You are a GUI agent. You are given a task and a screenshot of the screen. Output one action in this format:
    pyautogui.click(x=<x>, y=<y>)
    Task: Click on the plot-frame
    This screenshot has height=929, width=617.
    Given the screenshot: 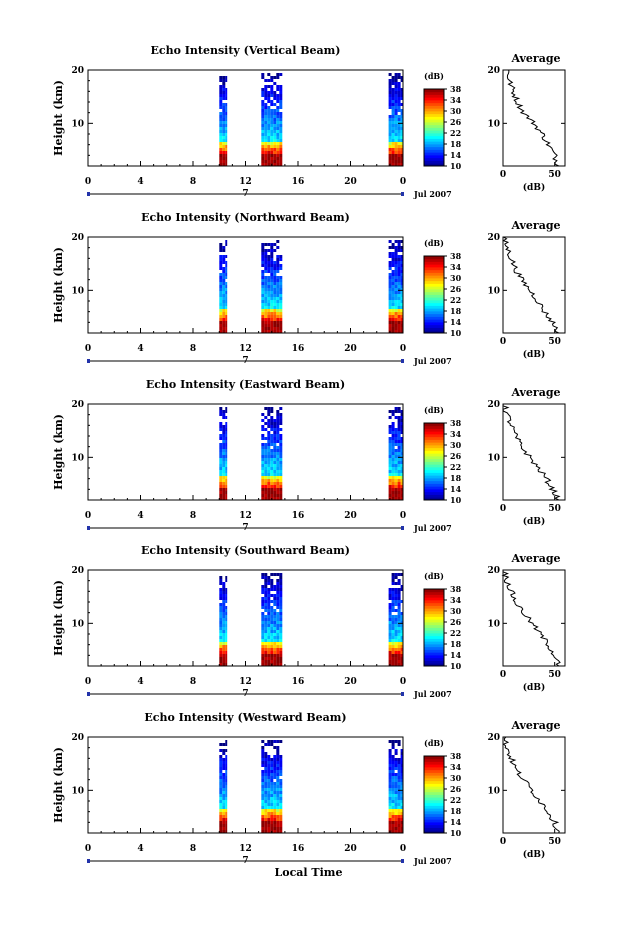 What is the action you would take?
    pyautogui.click(x=245, y=618)
    